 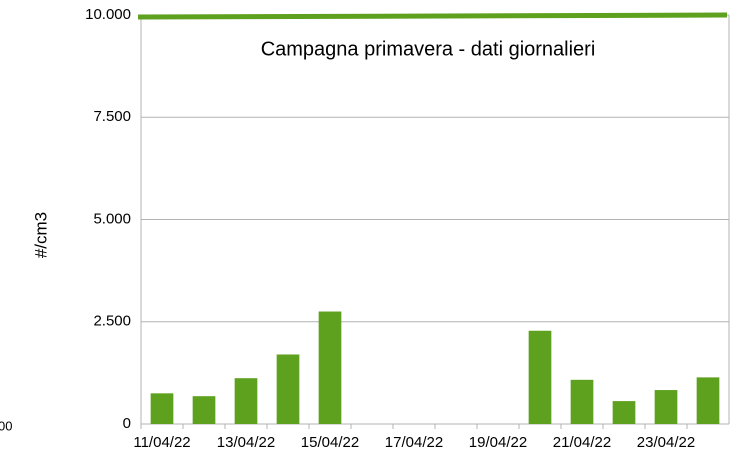 I want to click on y-tick-label: 7.500, so click(x=112, y=116).